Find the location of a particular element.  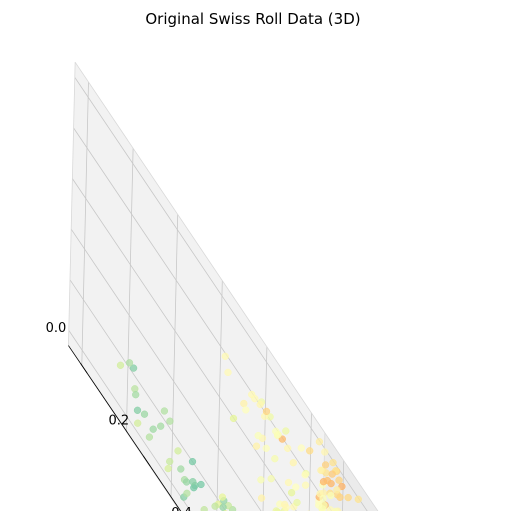

x-tick-label-0: 0.0 is located at coordinates (56, 328).